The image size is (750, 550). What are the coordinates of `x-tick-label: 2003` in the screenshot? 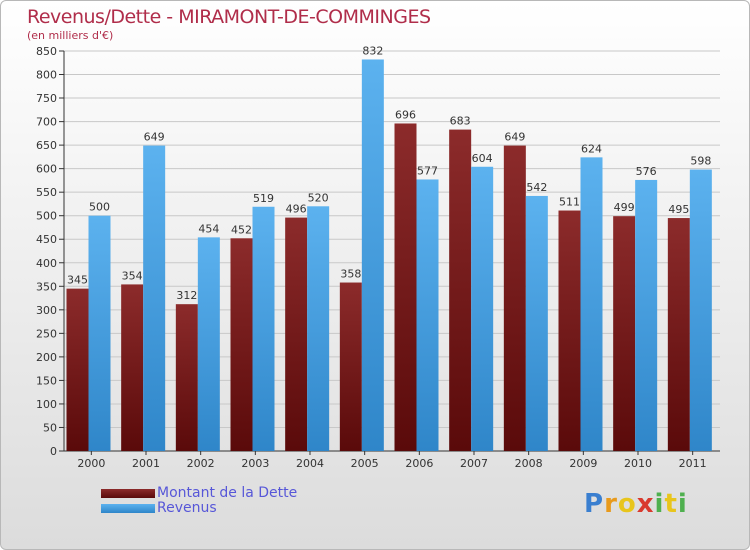 It's located at (255, 463).